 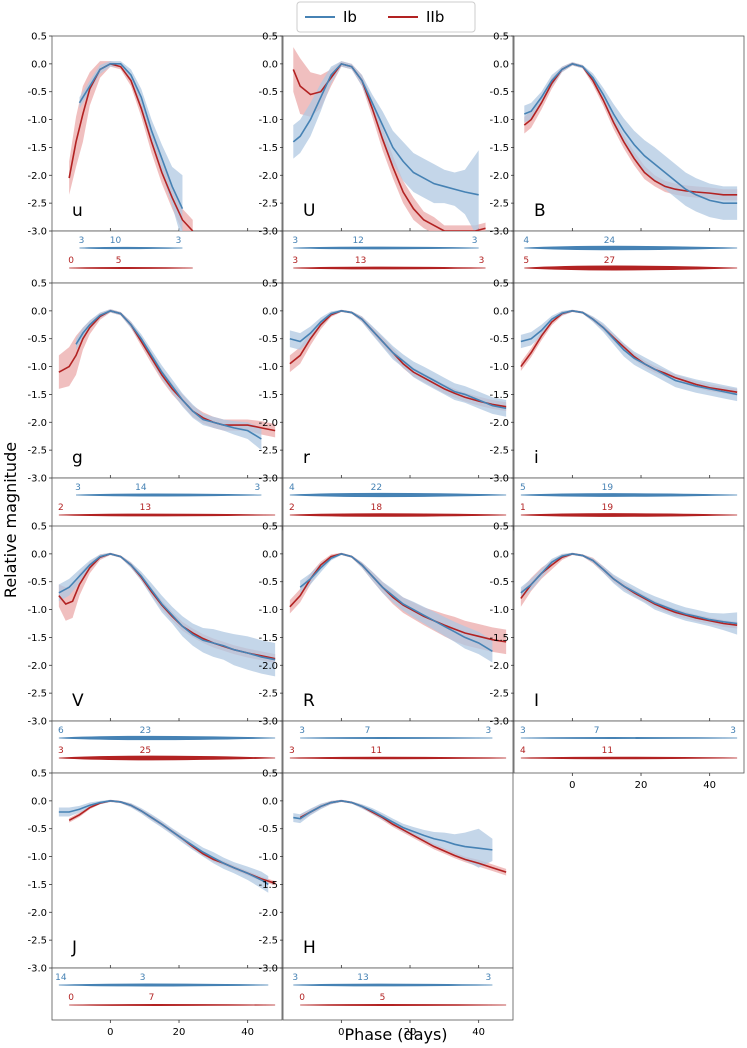 What do you see at coordinates (536, 458) in the screenshot?
I see `band-label-i: i` at bounding box center [536, 458].